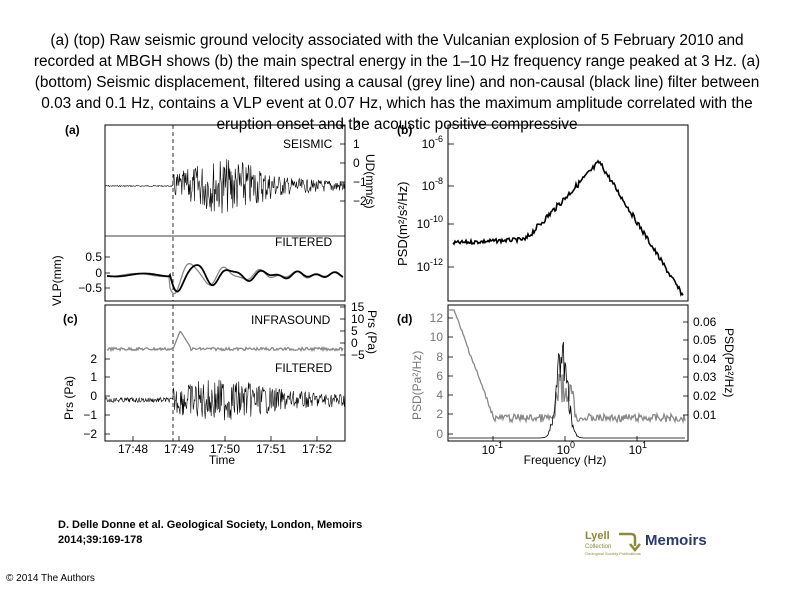 The image size is (794, 595). What do you see at coordinates (90, 415) in the screenshot?
I see `ytick-prs-filtered: −1` at bounding box center [90, 415].